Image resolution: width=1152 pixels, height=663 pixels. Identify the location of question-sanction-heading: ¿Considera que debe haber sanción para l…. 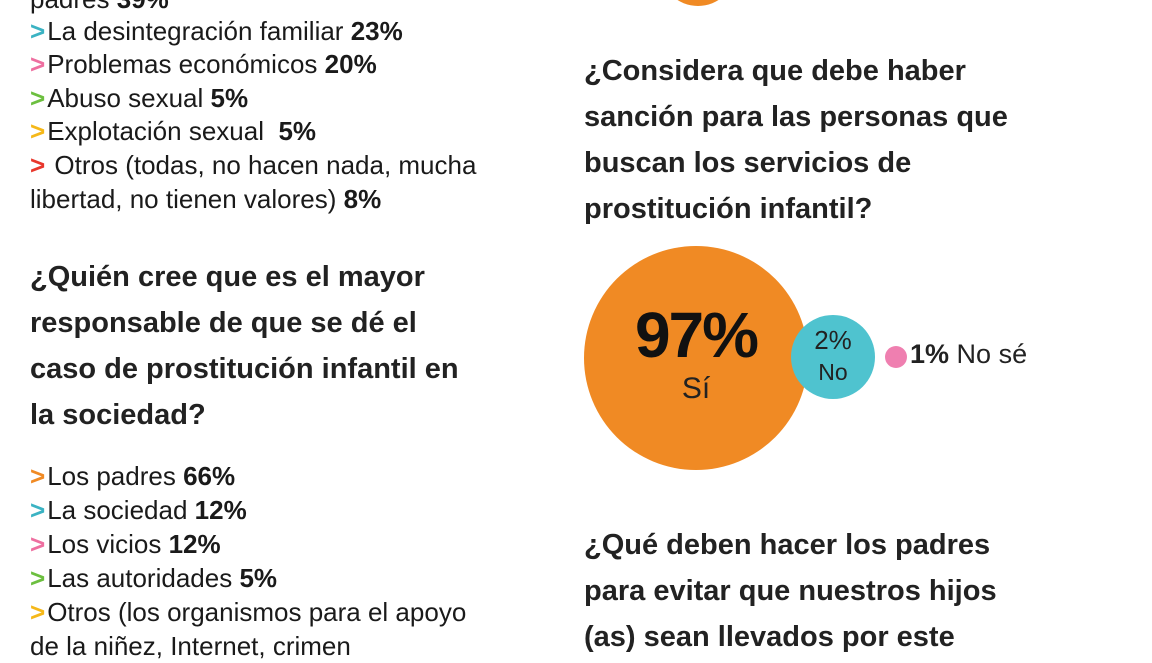
(796, 140).